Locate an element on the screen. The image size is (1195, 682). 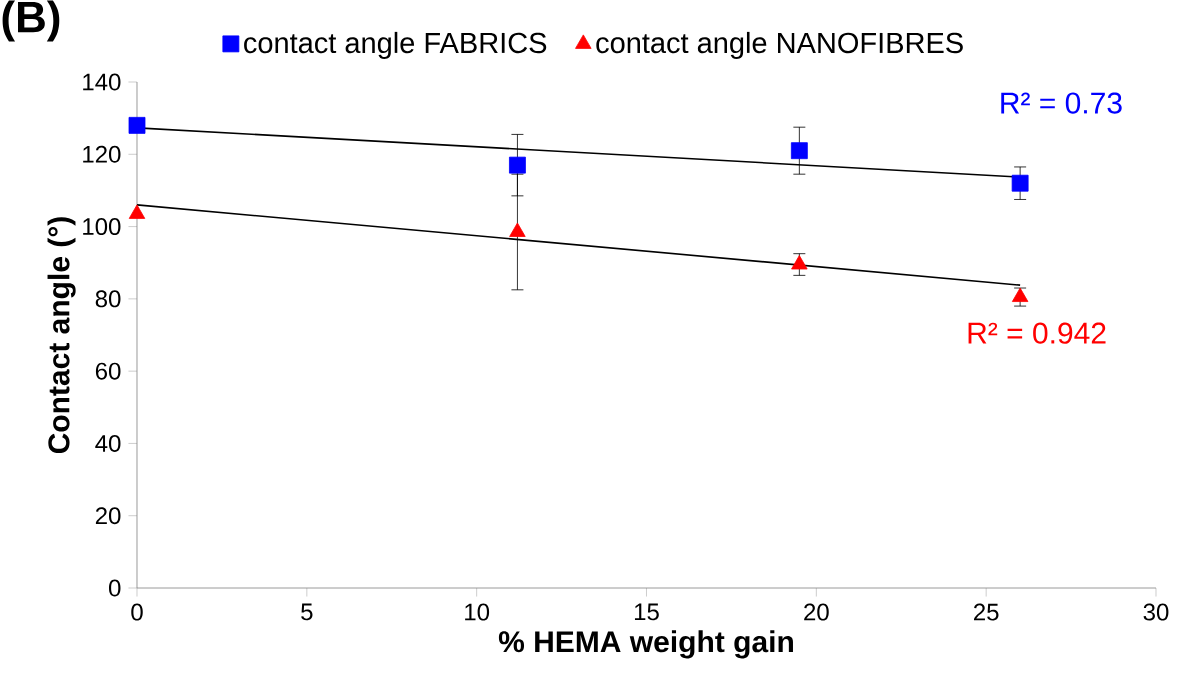
annotation: R² = 0.942 is located at coordinates (1037, 333).